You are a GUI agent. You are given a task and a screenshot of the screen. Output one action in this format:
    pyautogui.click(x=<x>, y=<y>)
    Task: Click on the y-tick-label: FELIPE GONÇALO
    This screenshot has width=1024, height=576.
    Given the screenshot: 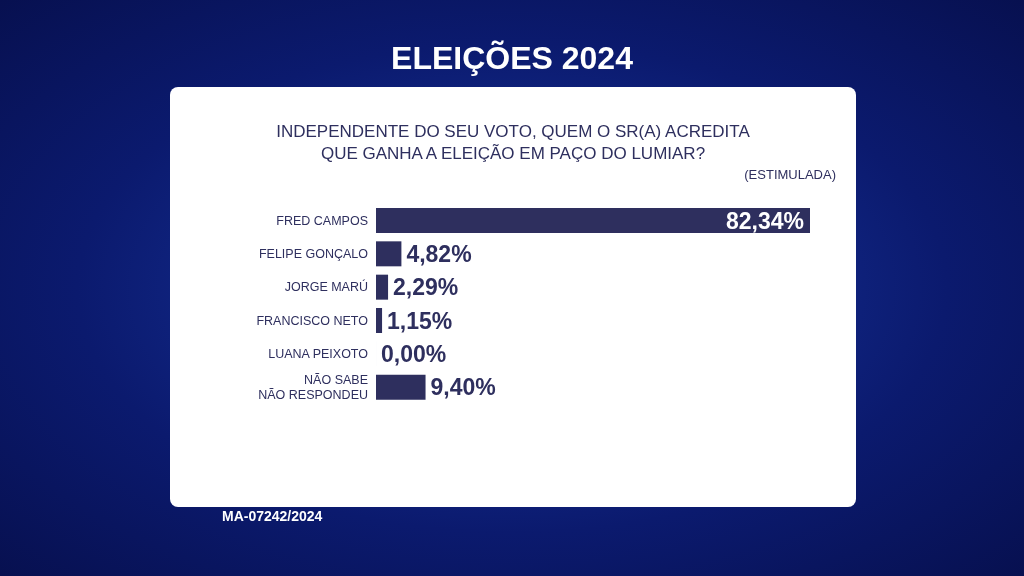 What is the action you would take?
    pyautogui.click(x=313, y=254)
    